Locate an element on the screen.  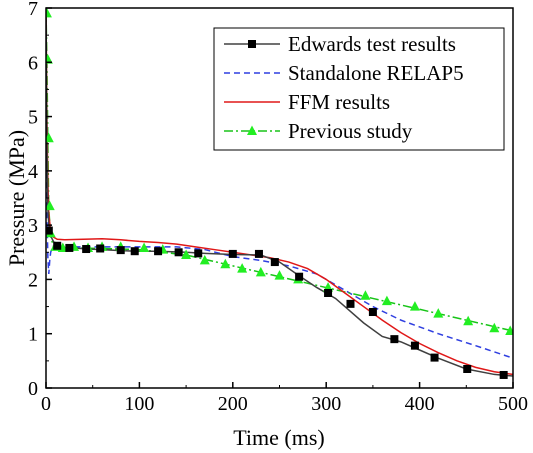
x-tick-label: 500 is located at coordinates (513, 404).